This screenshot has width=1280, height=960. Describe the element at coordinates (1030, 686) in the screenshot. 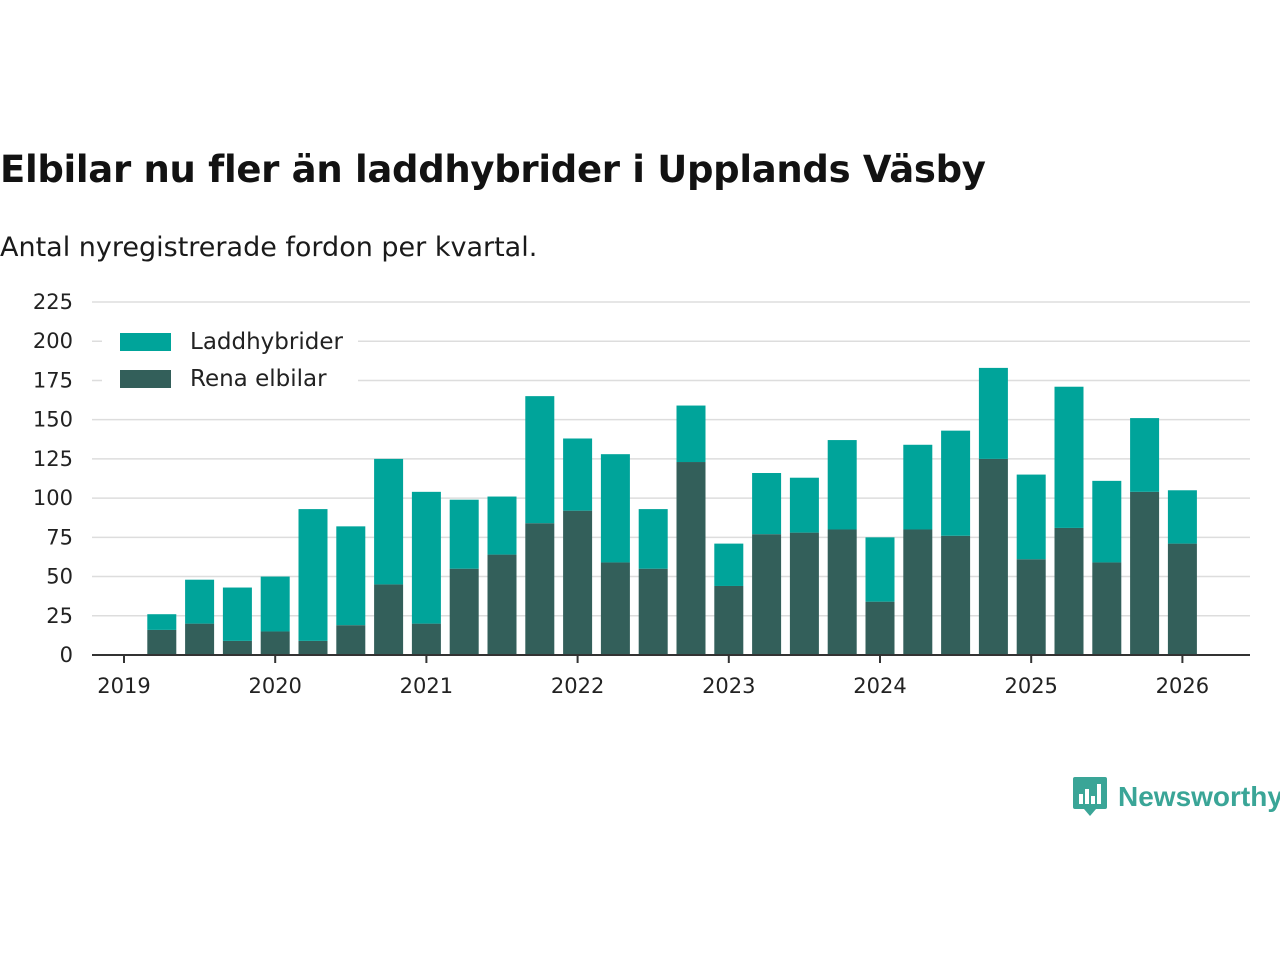

I see `x-tick-label: 2025` at that location.